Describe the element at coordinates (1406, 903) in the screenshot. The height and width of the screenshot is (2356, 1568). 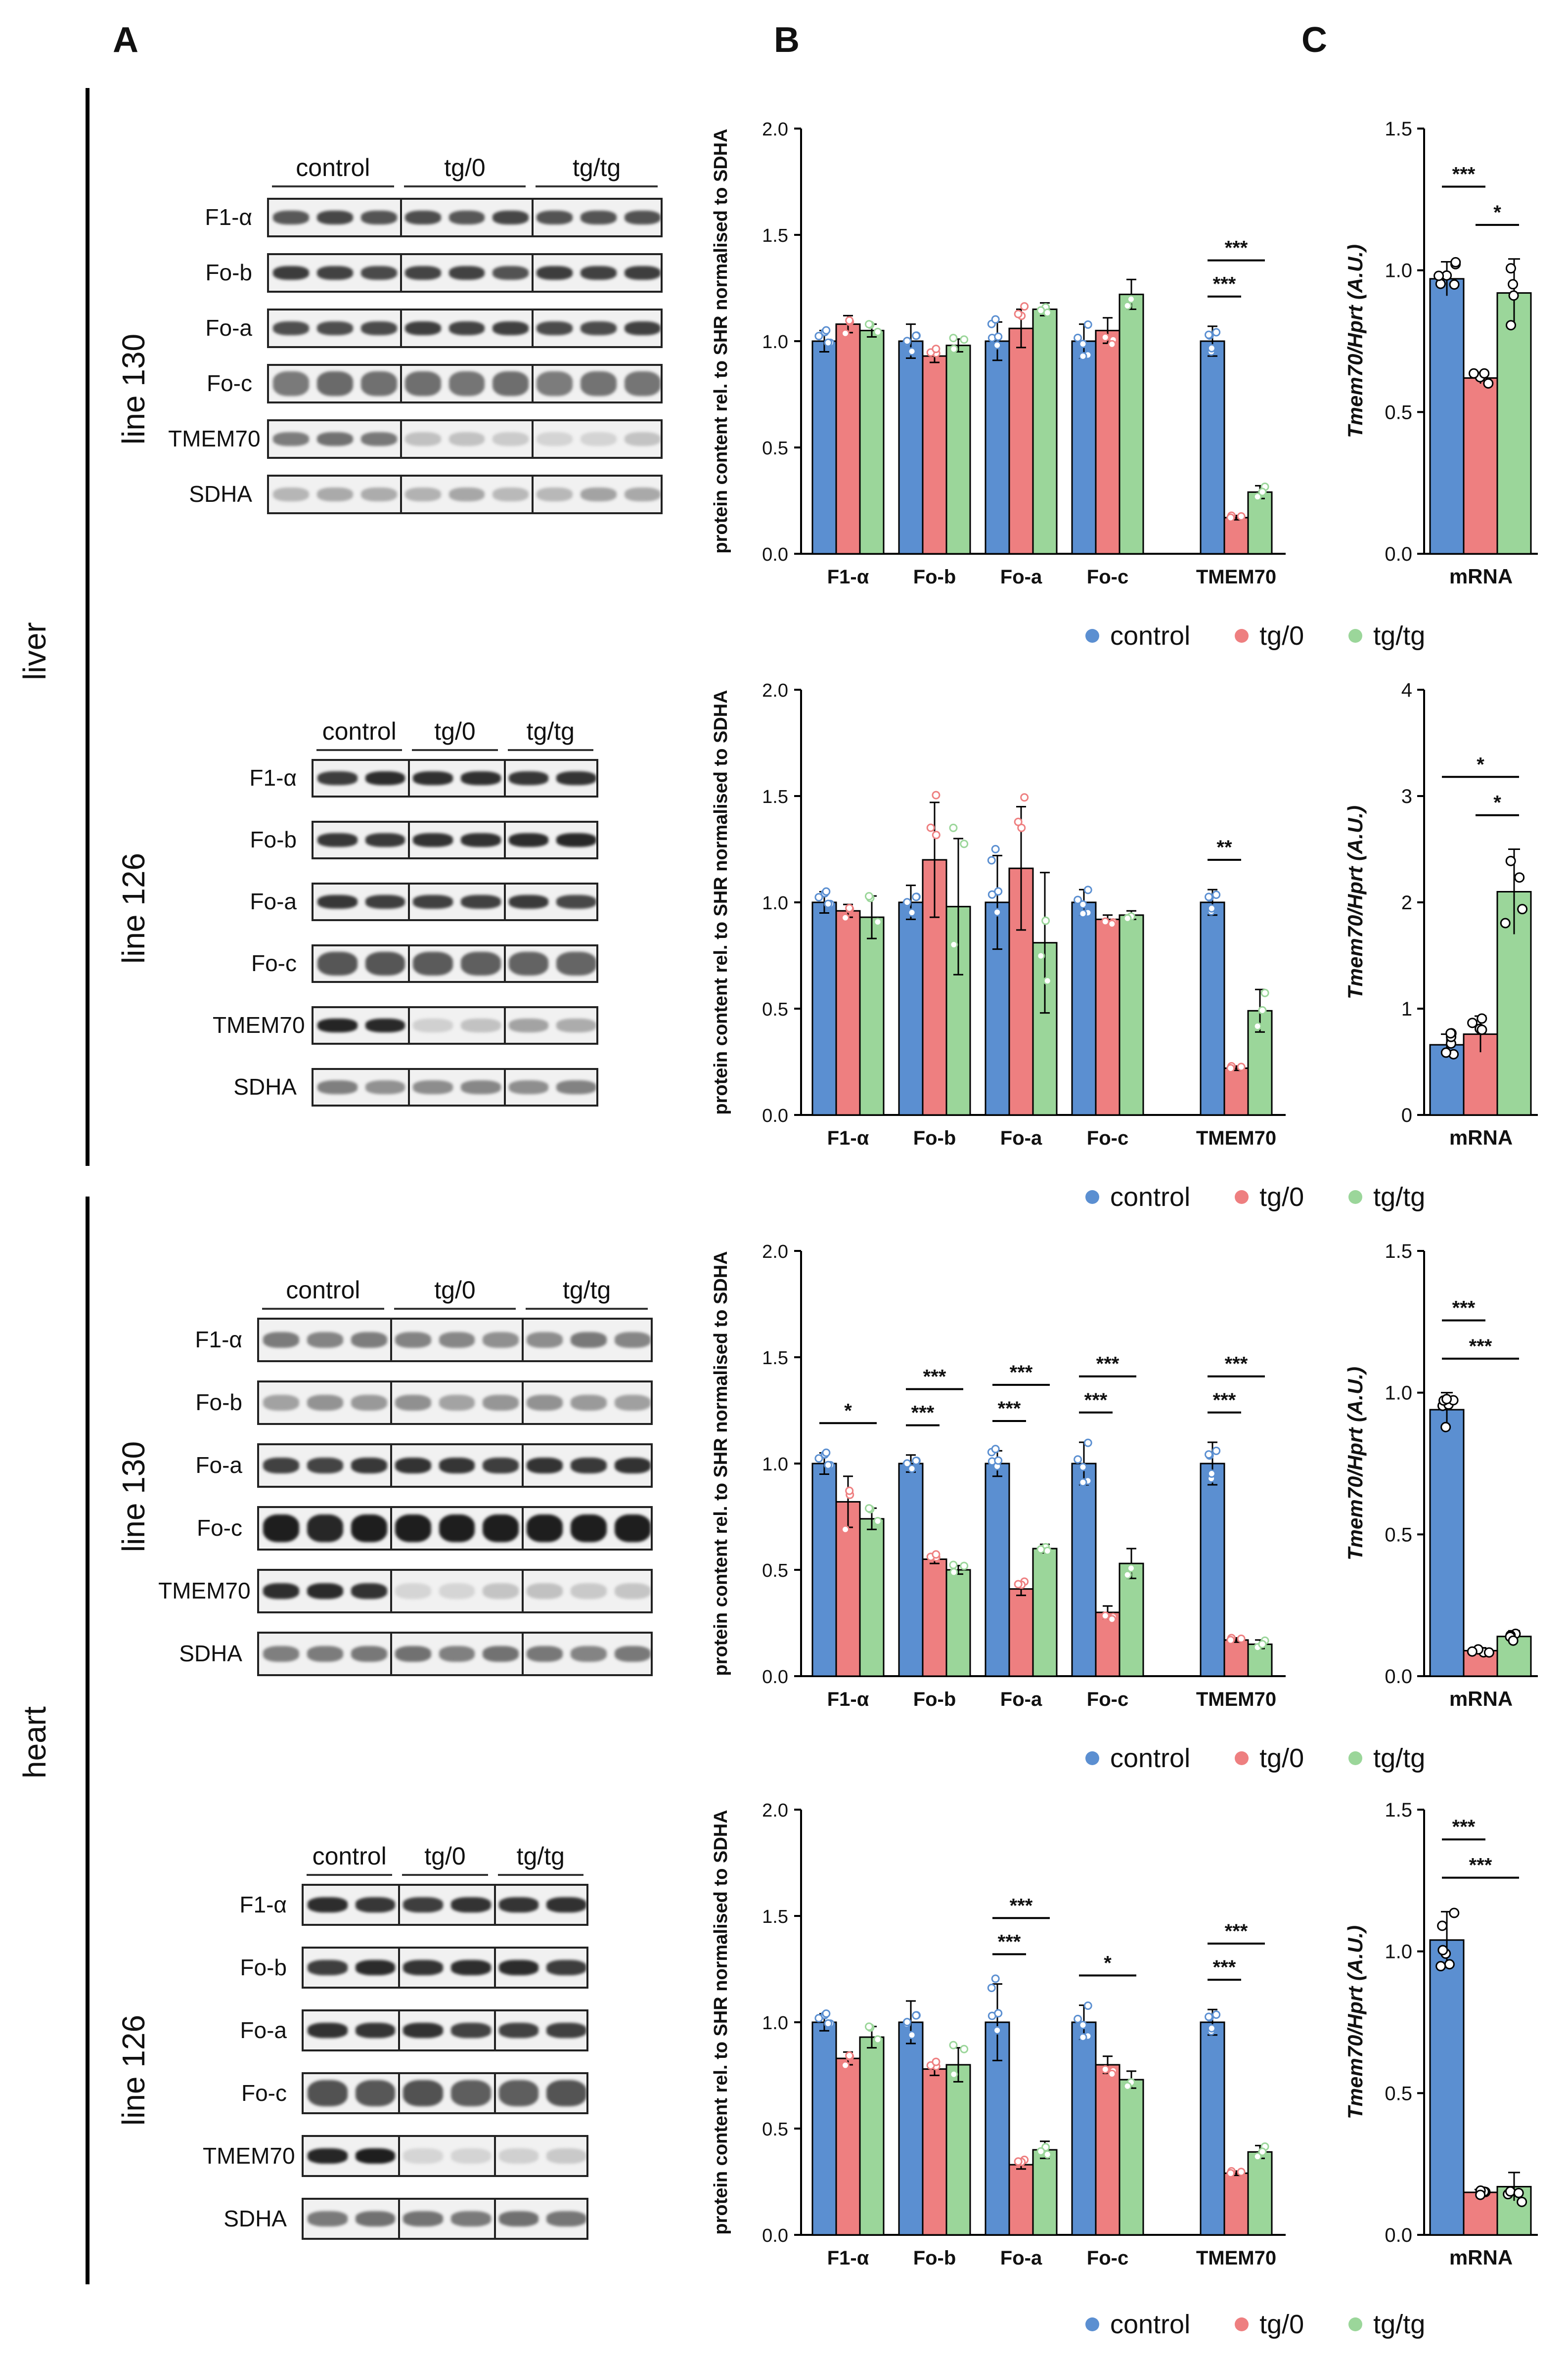
I see `y-tick-label: 2` at that location.